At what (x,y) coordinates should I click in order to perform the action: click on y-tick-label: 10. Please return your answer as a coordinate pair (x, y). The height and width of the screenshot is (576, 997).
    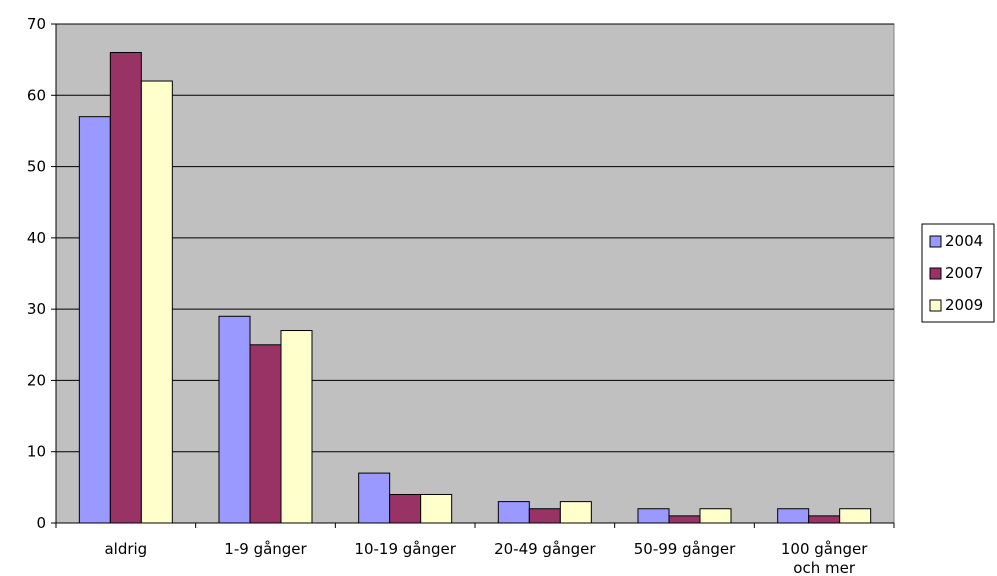
    Looking at the image, I should click on (36, 452).